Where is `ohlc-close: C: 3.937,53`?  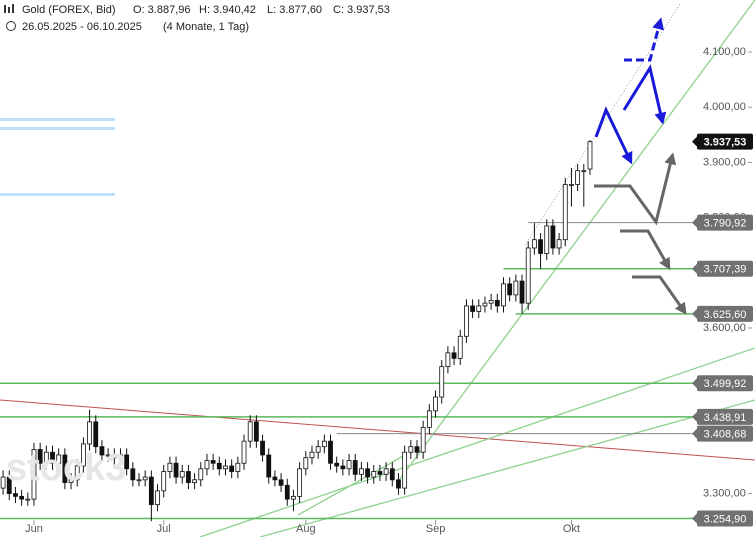
ohlc-close: C: 3.937,53 is located at coordinates (361, 10).